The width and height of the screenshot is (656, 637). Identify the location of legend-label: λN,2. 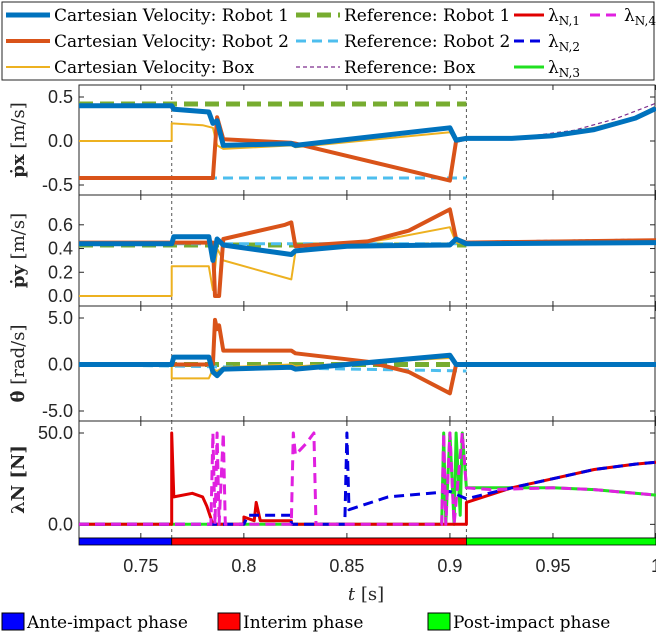
(564, 43).